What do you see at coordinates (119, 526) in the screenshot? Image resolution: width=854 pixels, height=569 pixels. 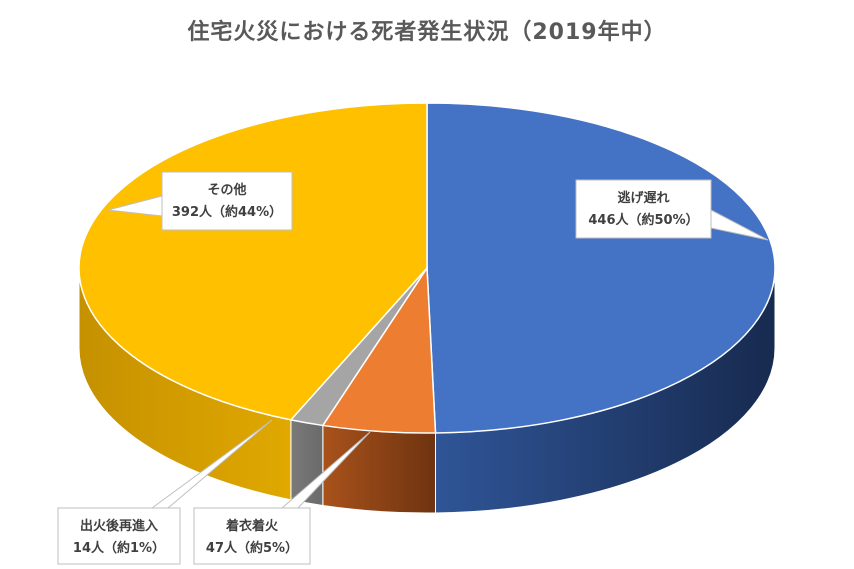 I see `slice-category-label: 出火後再進入` at bounding box center [119, 526].